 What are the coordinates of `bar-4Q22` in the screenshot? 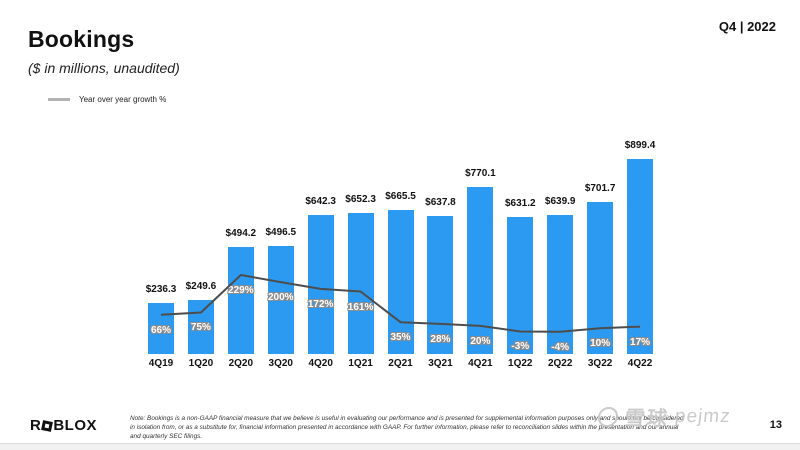 It's located at (640, 256).